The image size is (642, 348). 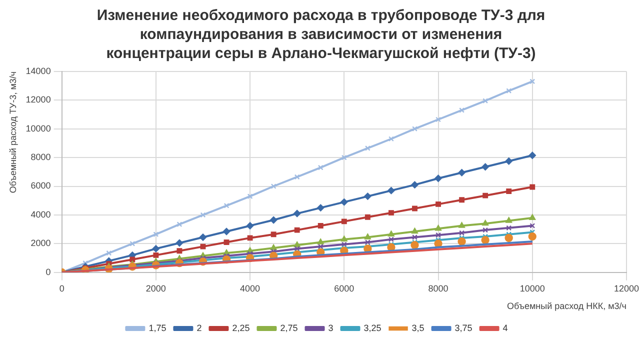 I want to click on legend-label: 3,75, so click(x=463, y=327).